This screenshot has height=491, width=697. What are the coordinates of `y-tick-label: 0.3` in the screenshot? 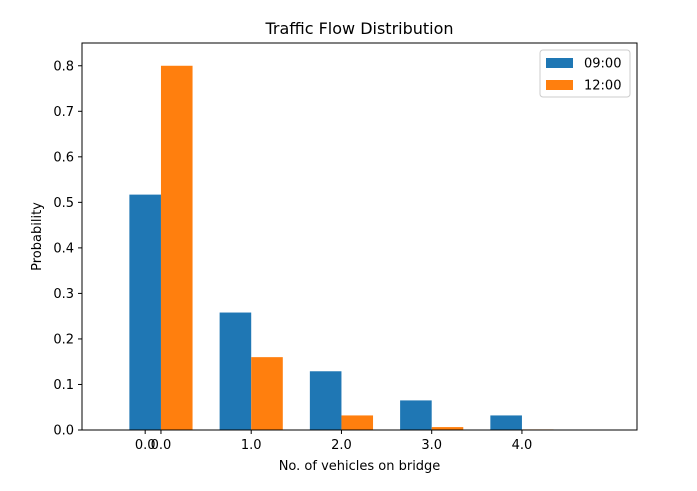 It's located at (63, 294).